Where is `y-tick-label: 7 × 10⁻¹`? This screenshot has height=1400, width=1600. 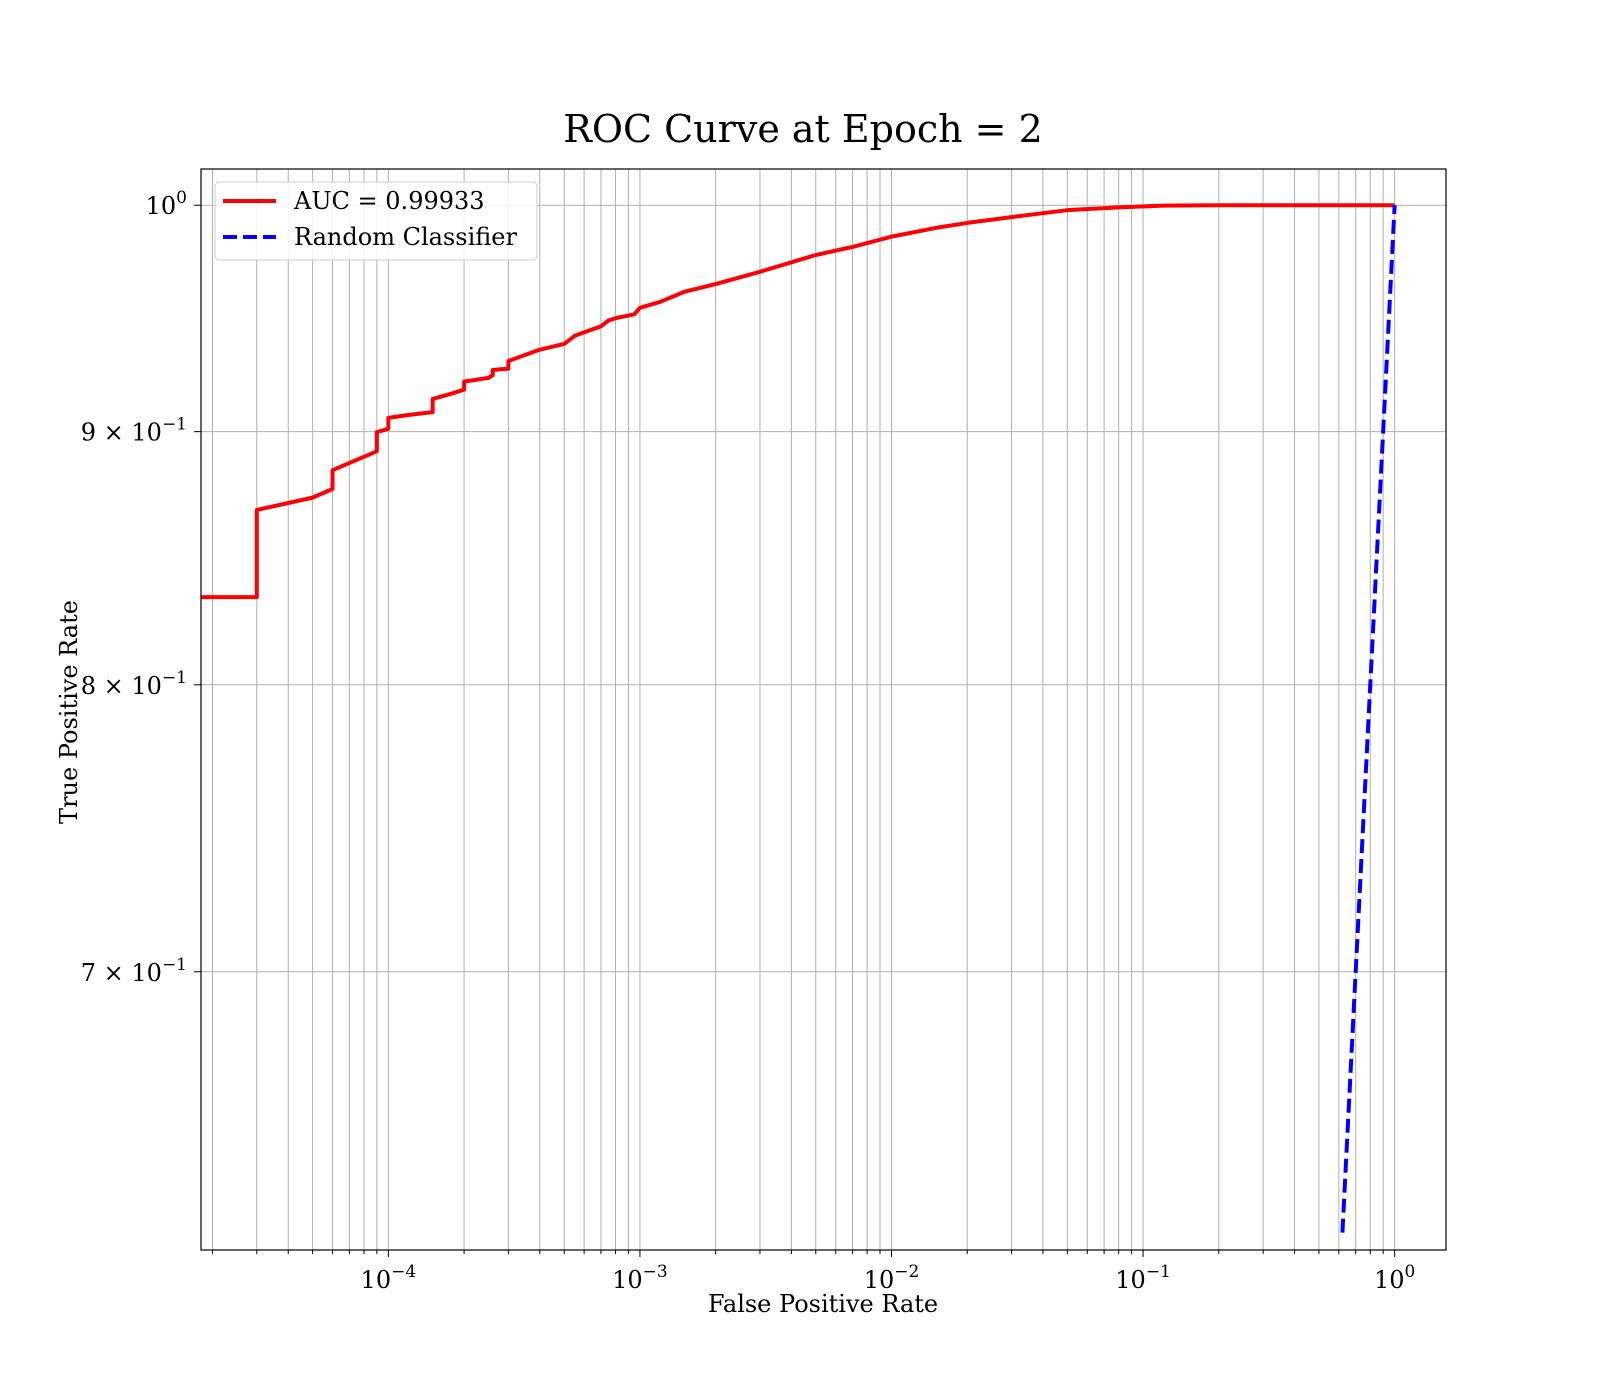 y-tick-label: 7 × 10⁻¹ is located at coordinates (134, 971).